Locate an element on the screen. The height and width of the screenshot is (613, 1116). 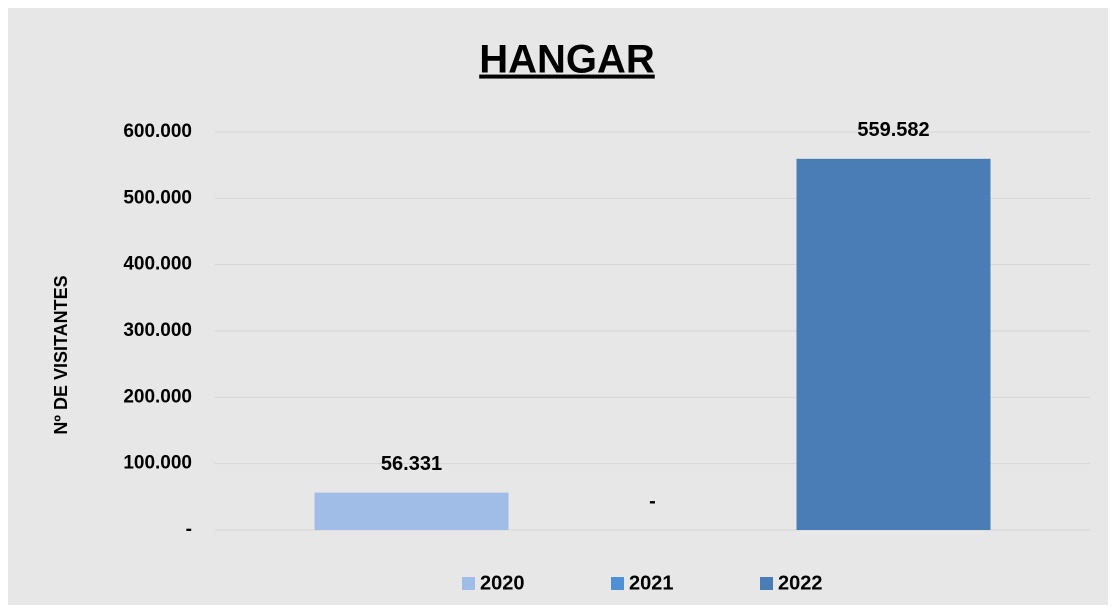
legend-label: 2021 is located at coordinates (651, 583).